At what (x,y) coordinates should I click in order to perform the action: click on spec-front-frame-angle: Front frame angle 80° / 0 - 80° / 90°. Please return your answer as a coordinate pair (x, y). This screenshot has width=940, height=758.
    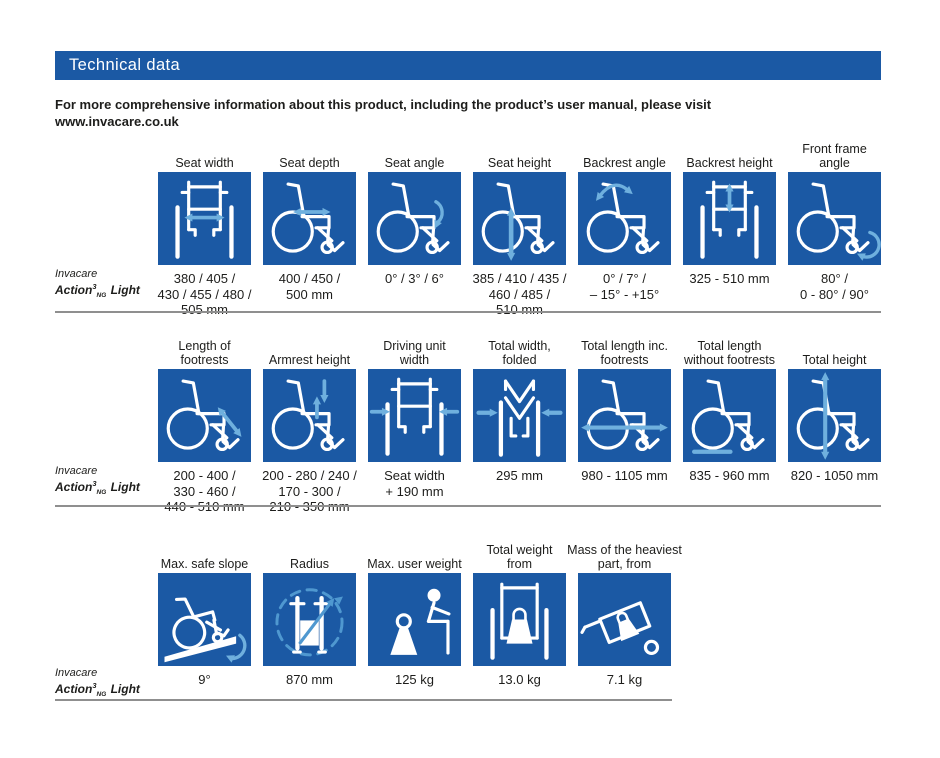
    Looking at the image, I should click on (834, 230).